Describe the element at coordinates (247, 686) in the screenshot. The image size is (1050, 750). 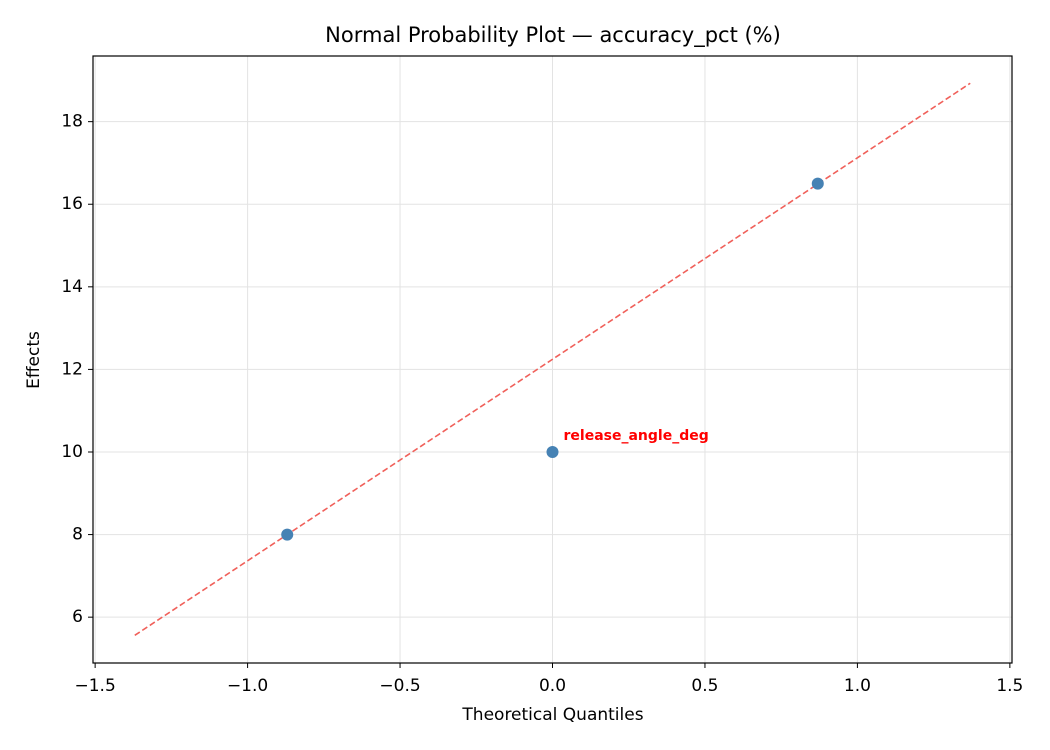
I see `x-tick-label: −1.0` at that location.